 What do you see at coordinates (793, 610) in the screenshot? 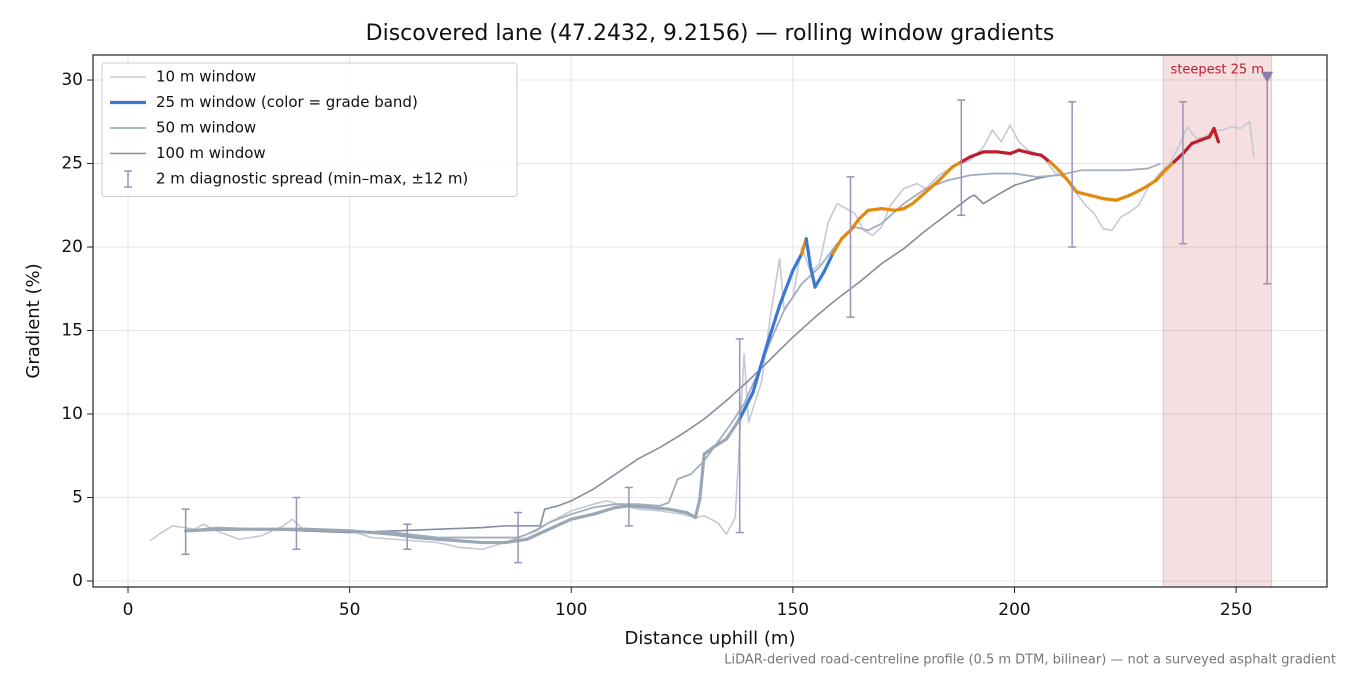
I see `x-tick-label: 150` at bounding box center [793, 610].